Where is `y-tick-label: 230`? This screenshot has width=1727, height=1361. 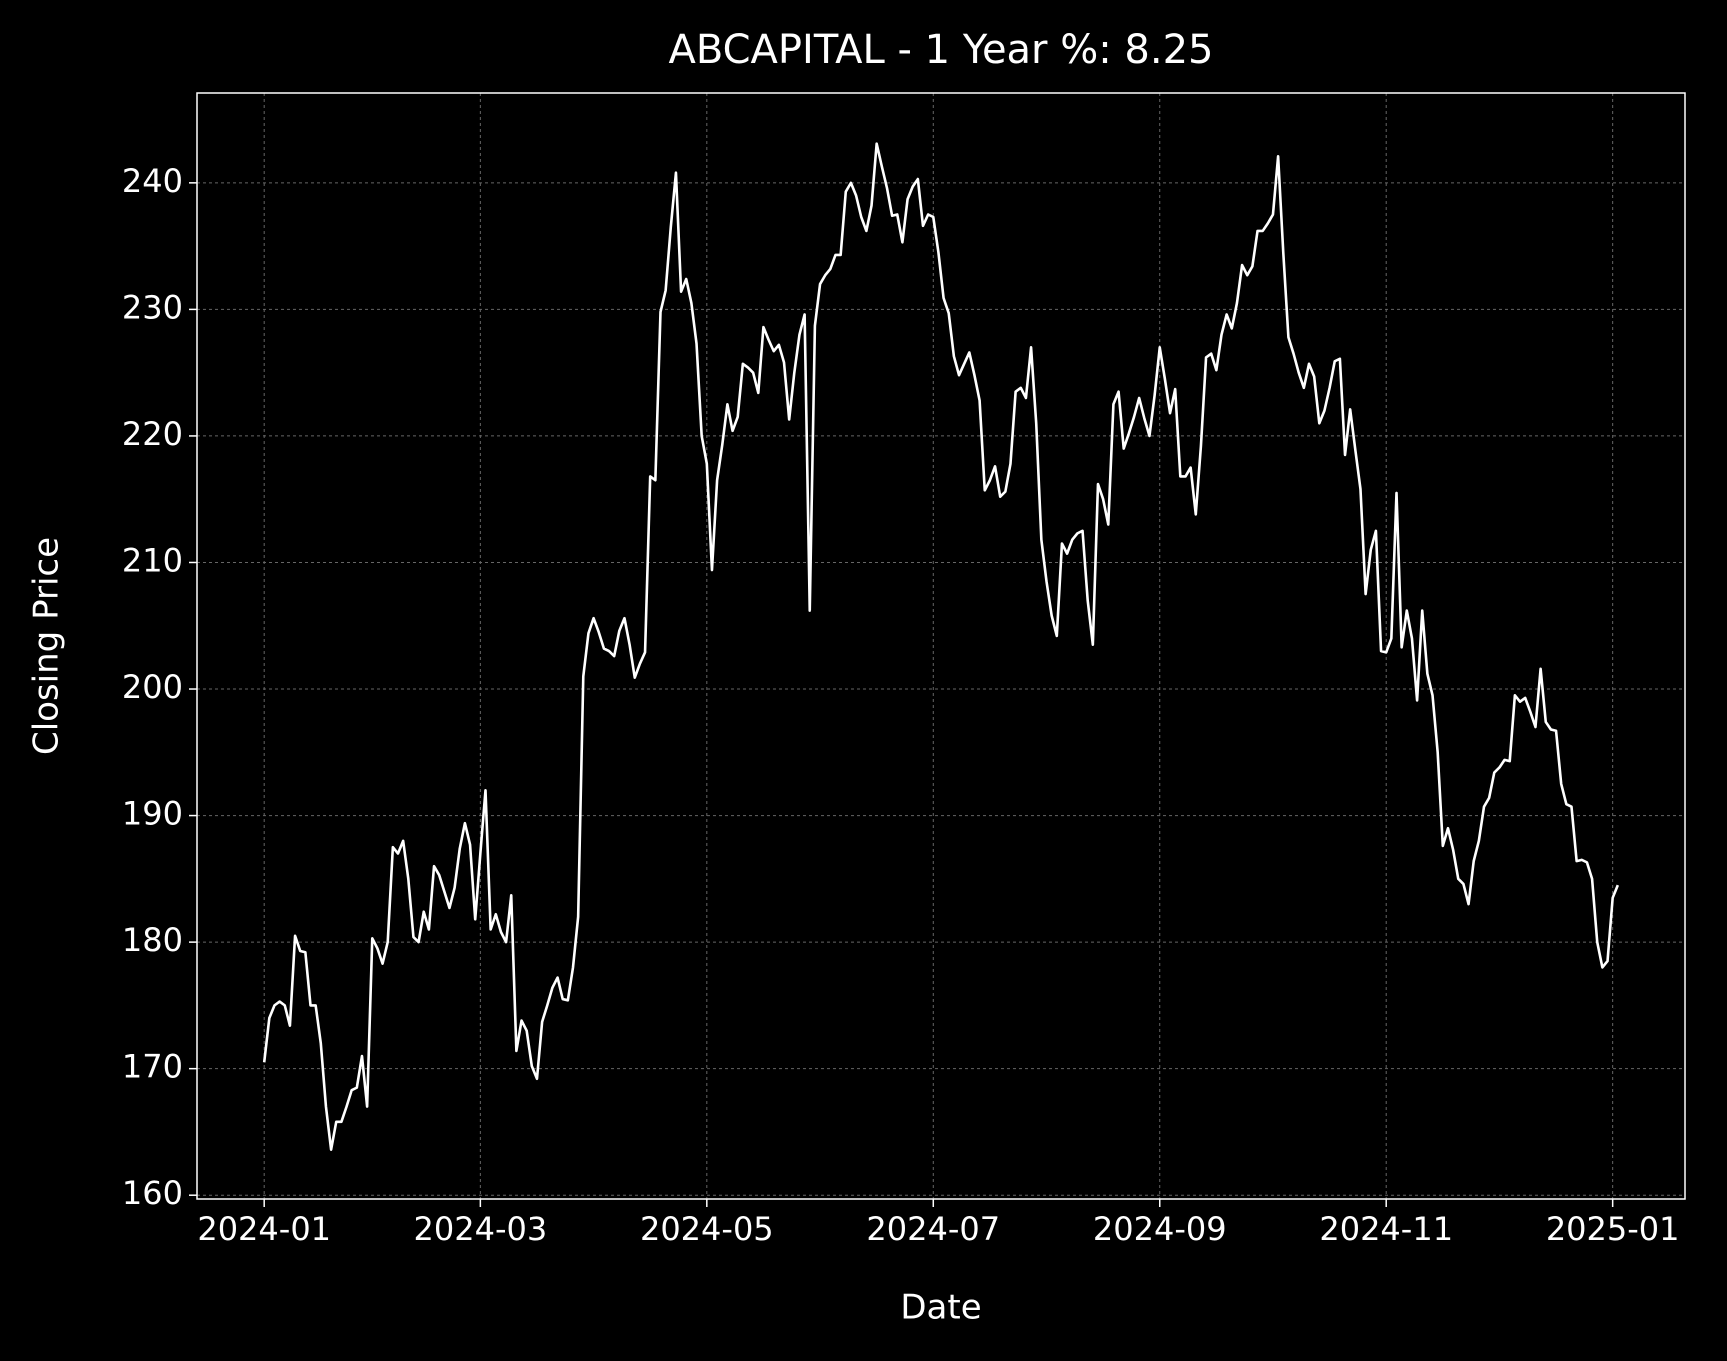 y-tick-label: 230 is located at coordinates (152, 307).